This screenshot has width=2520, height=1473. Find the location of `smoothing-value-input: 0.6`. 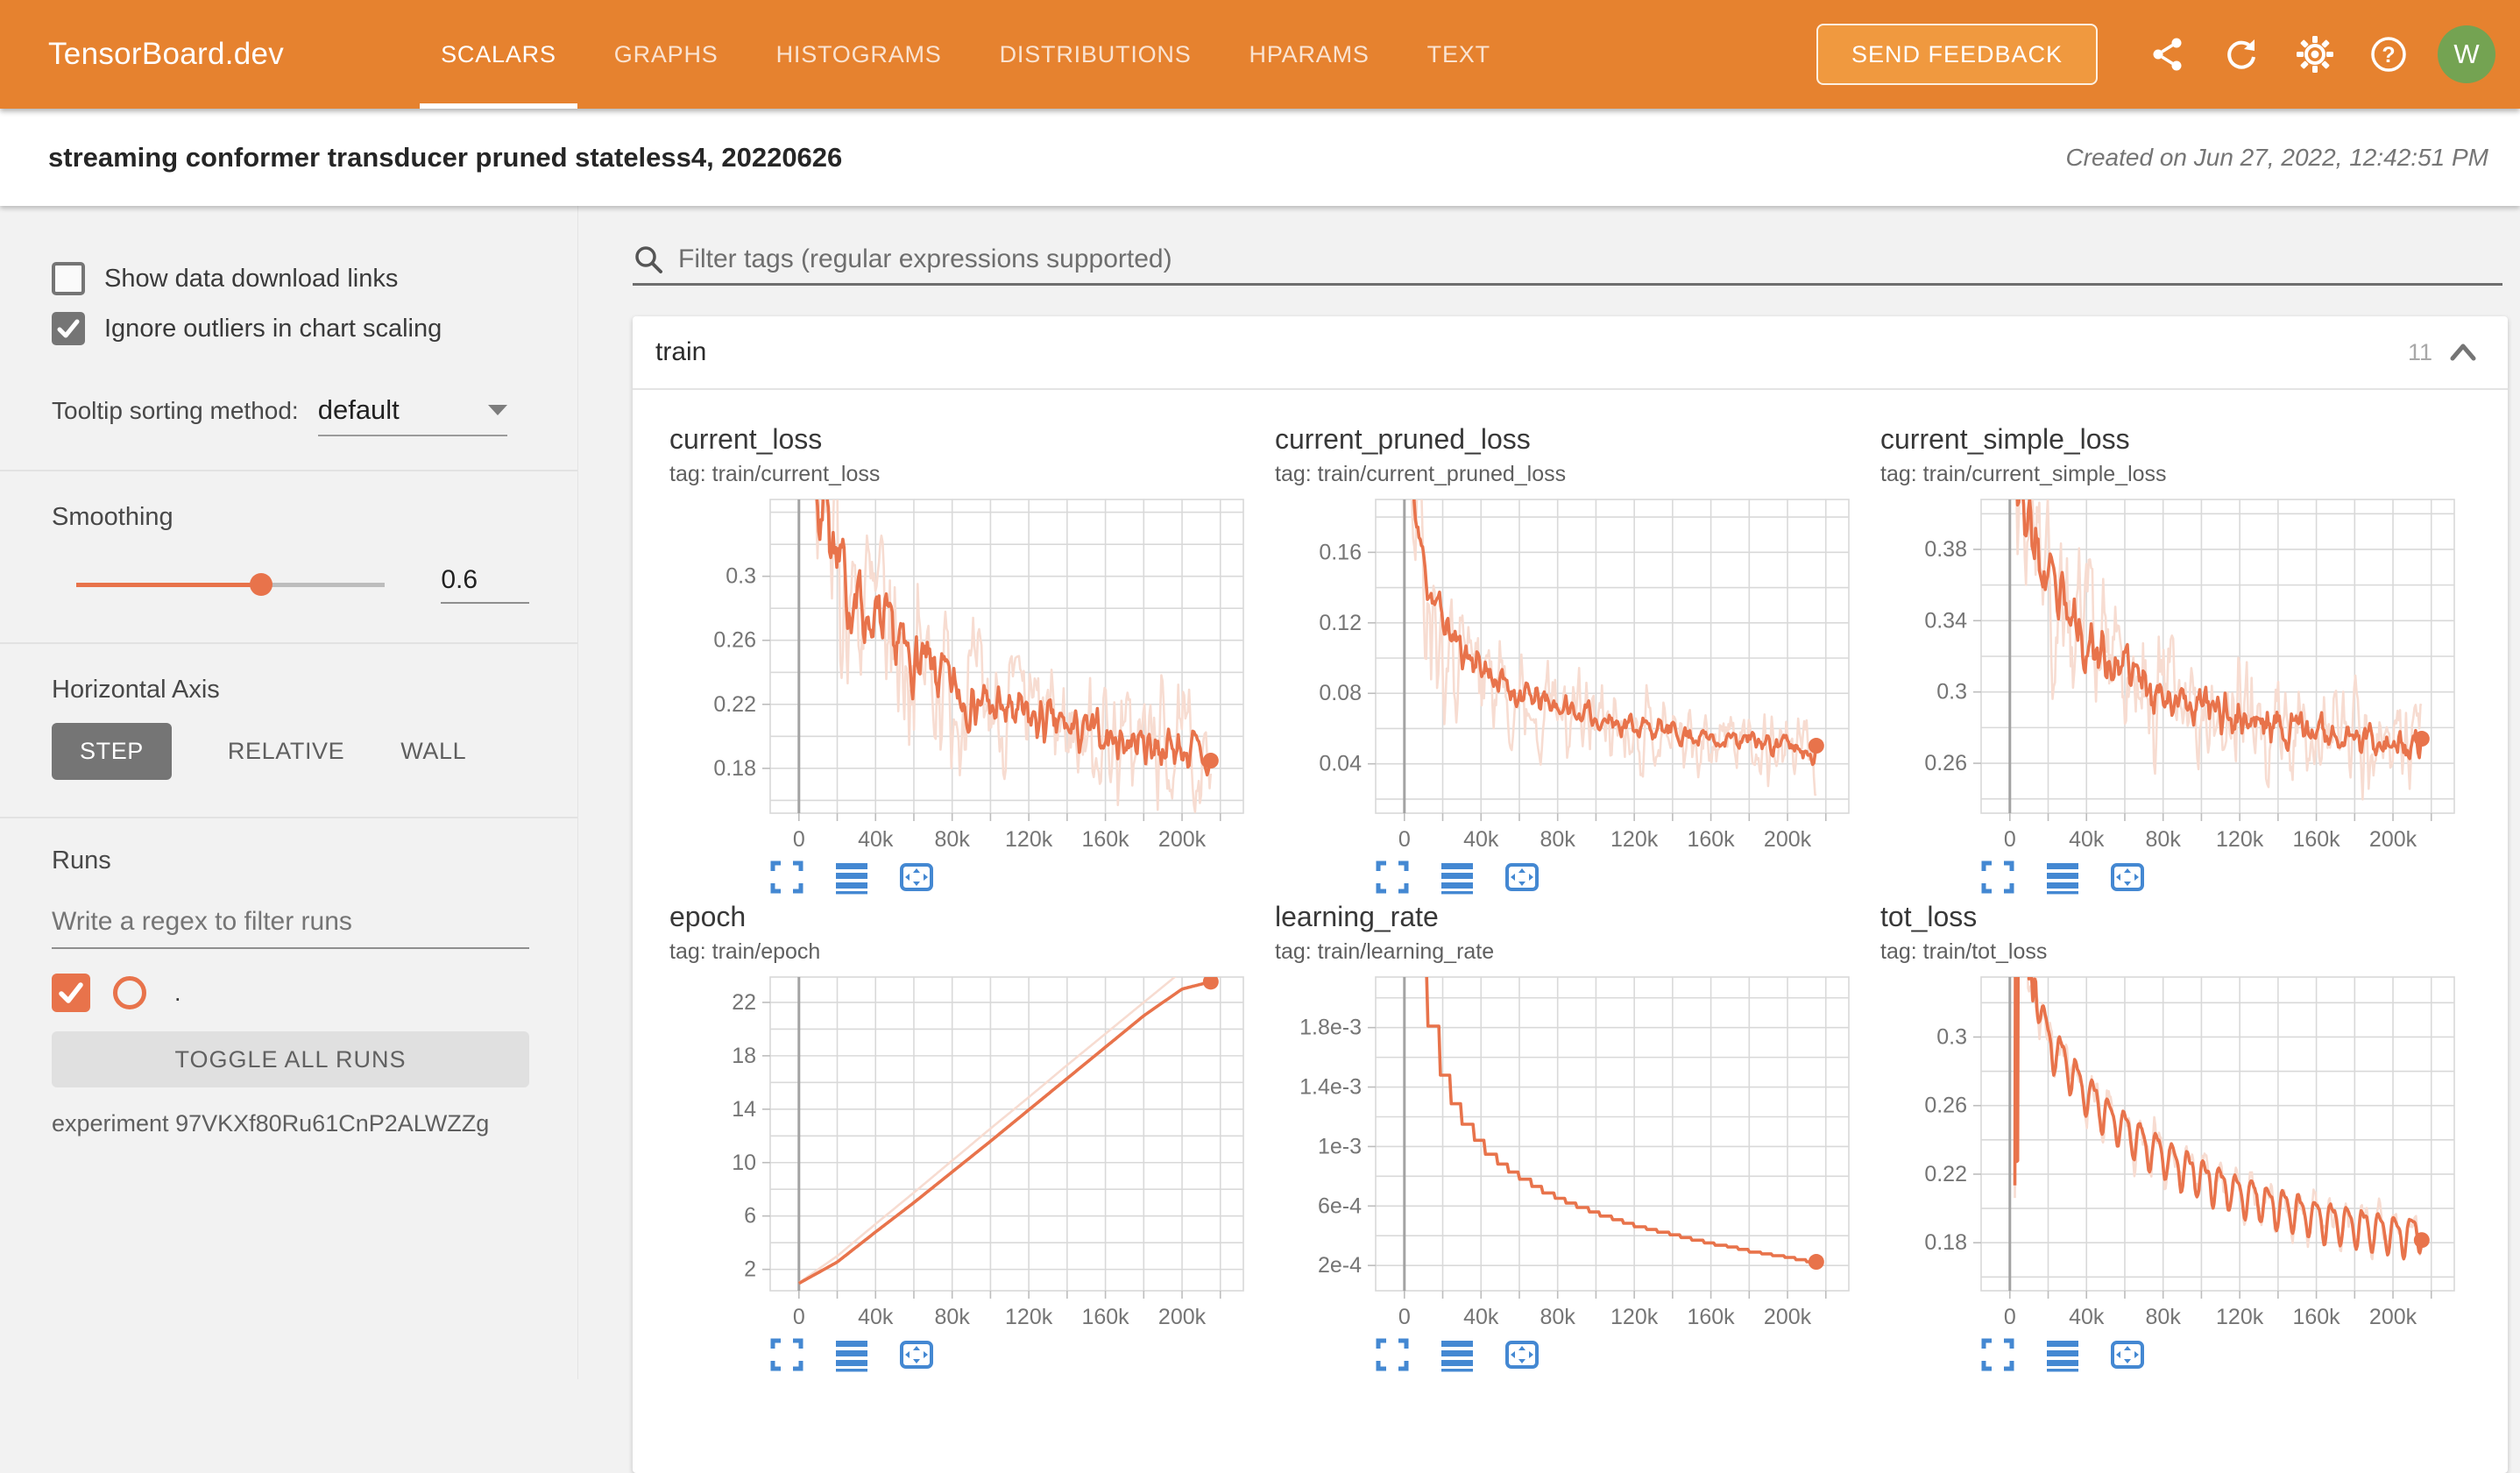

smoothing-value-input: 0.6 is located at coordinates (485, 584).